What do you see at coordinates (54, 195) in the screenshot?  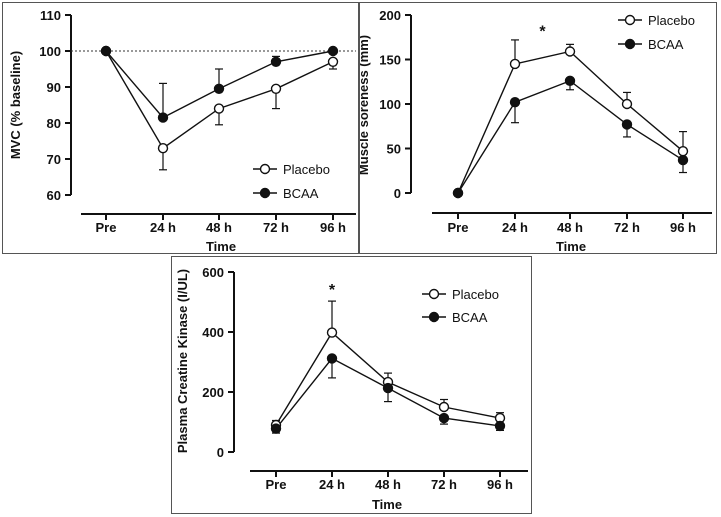 I see `mvc-y-tick-label: 60` at bounding box center [54, 195].